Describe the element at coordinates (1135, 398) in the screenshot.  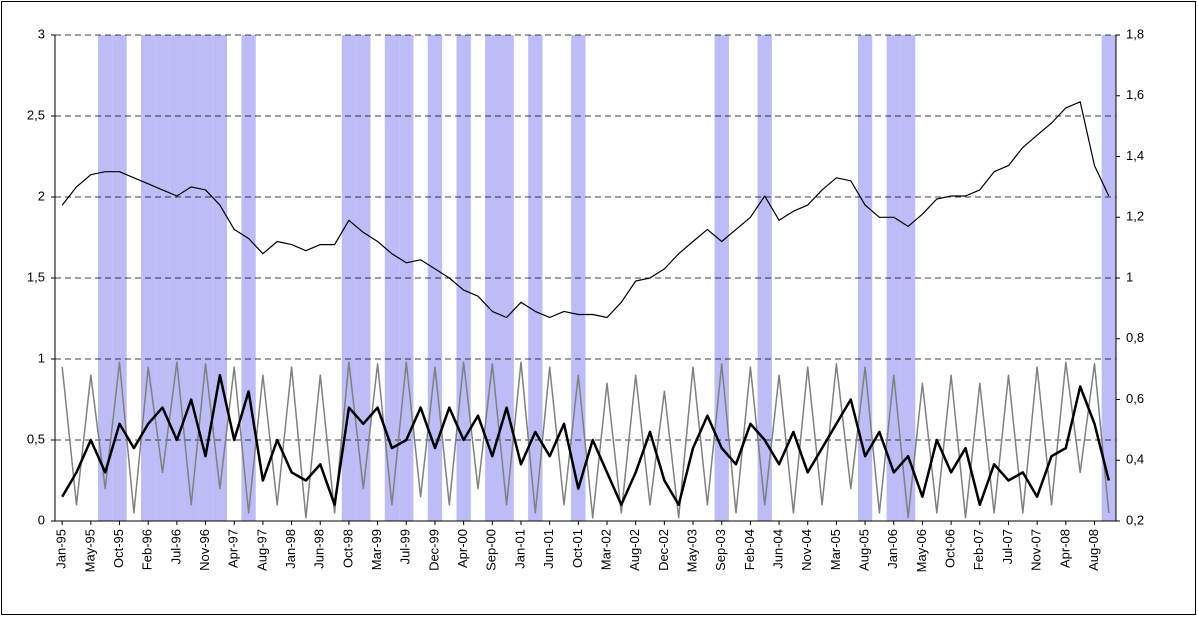
I see `y2-tick-label: 0,6` at that location.